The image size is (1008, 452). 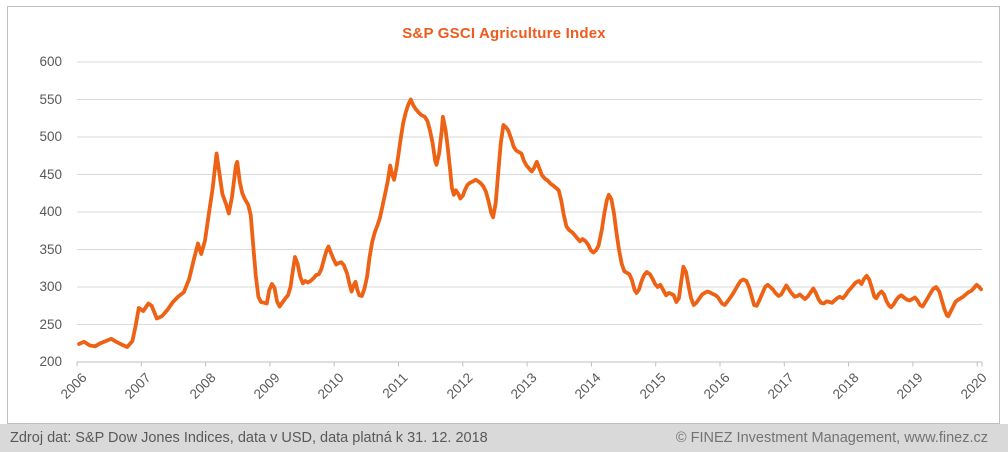 What do you see at coordinates (50, 249) in the screenshot?
I see `y-axis-label-350: 350` at bounding box center [50, 249].